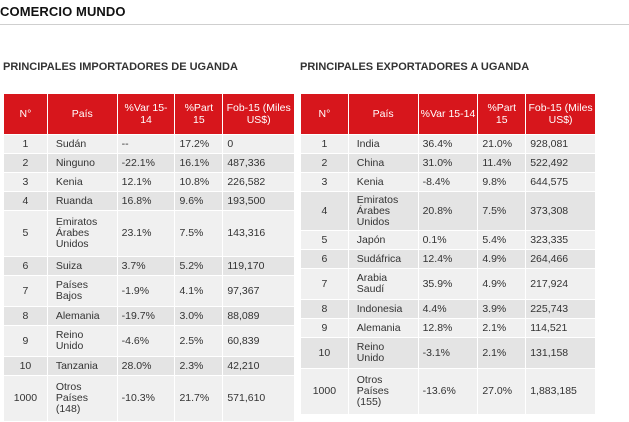 Image resolution: width=629 pixels, height=422 pixels. Describe the element at coordinates (383, 182) in the screenshot. I see `cell-country: Kenia` at that location.